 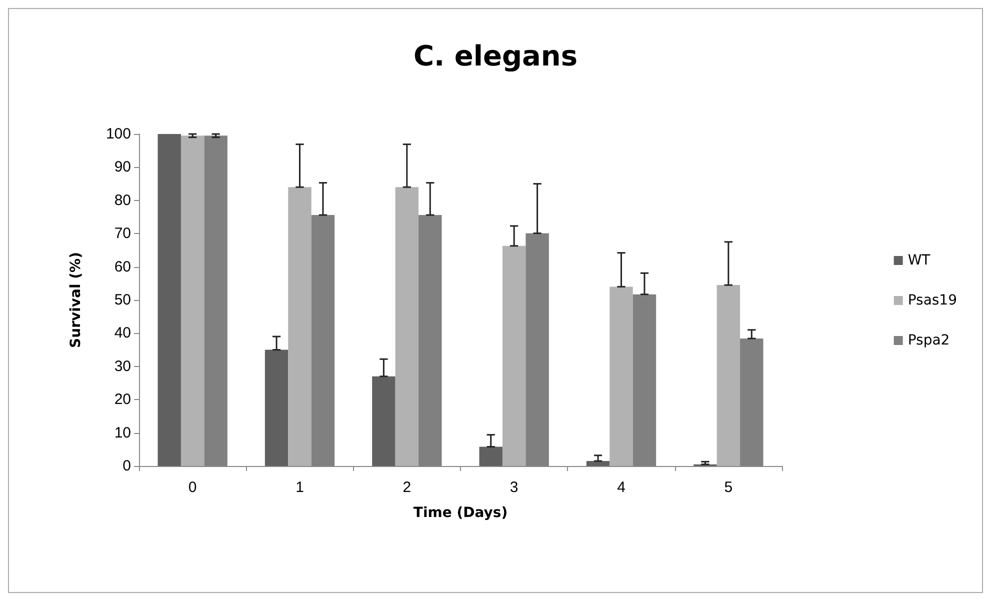 What do you see at coordinates (76, 300) in the screenshot?
I see `y-axis-title: Survival (%)` at bounding box center [76, 300].